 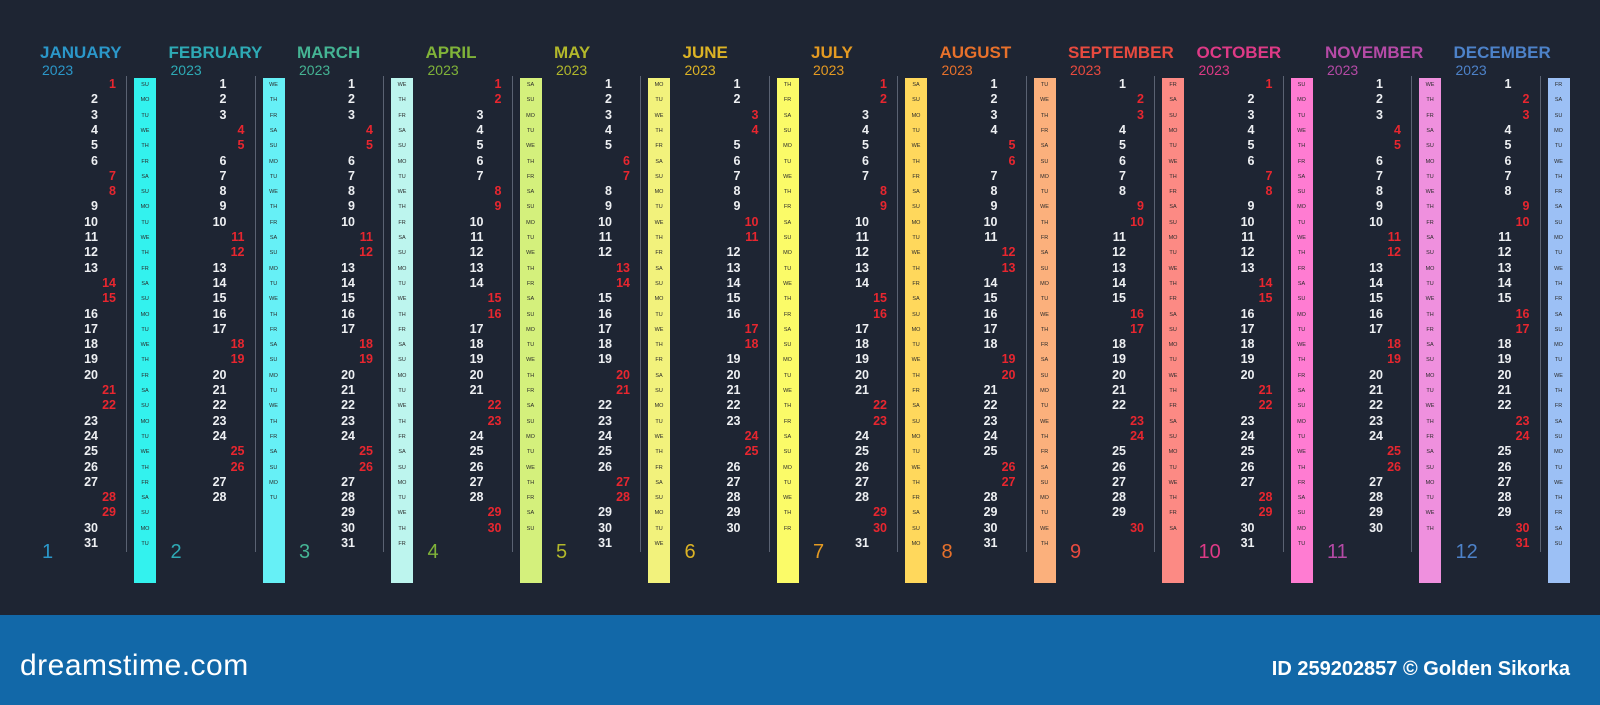 I want to click on day-number: 26, so click(x=476, y=466).